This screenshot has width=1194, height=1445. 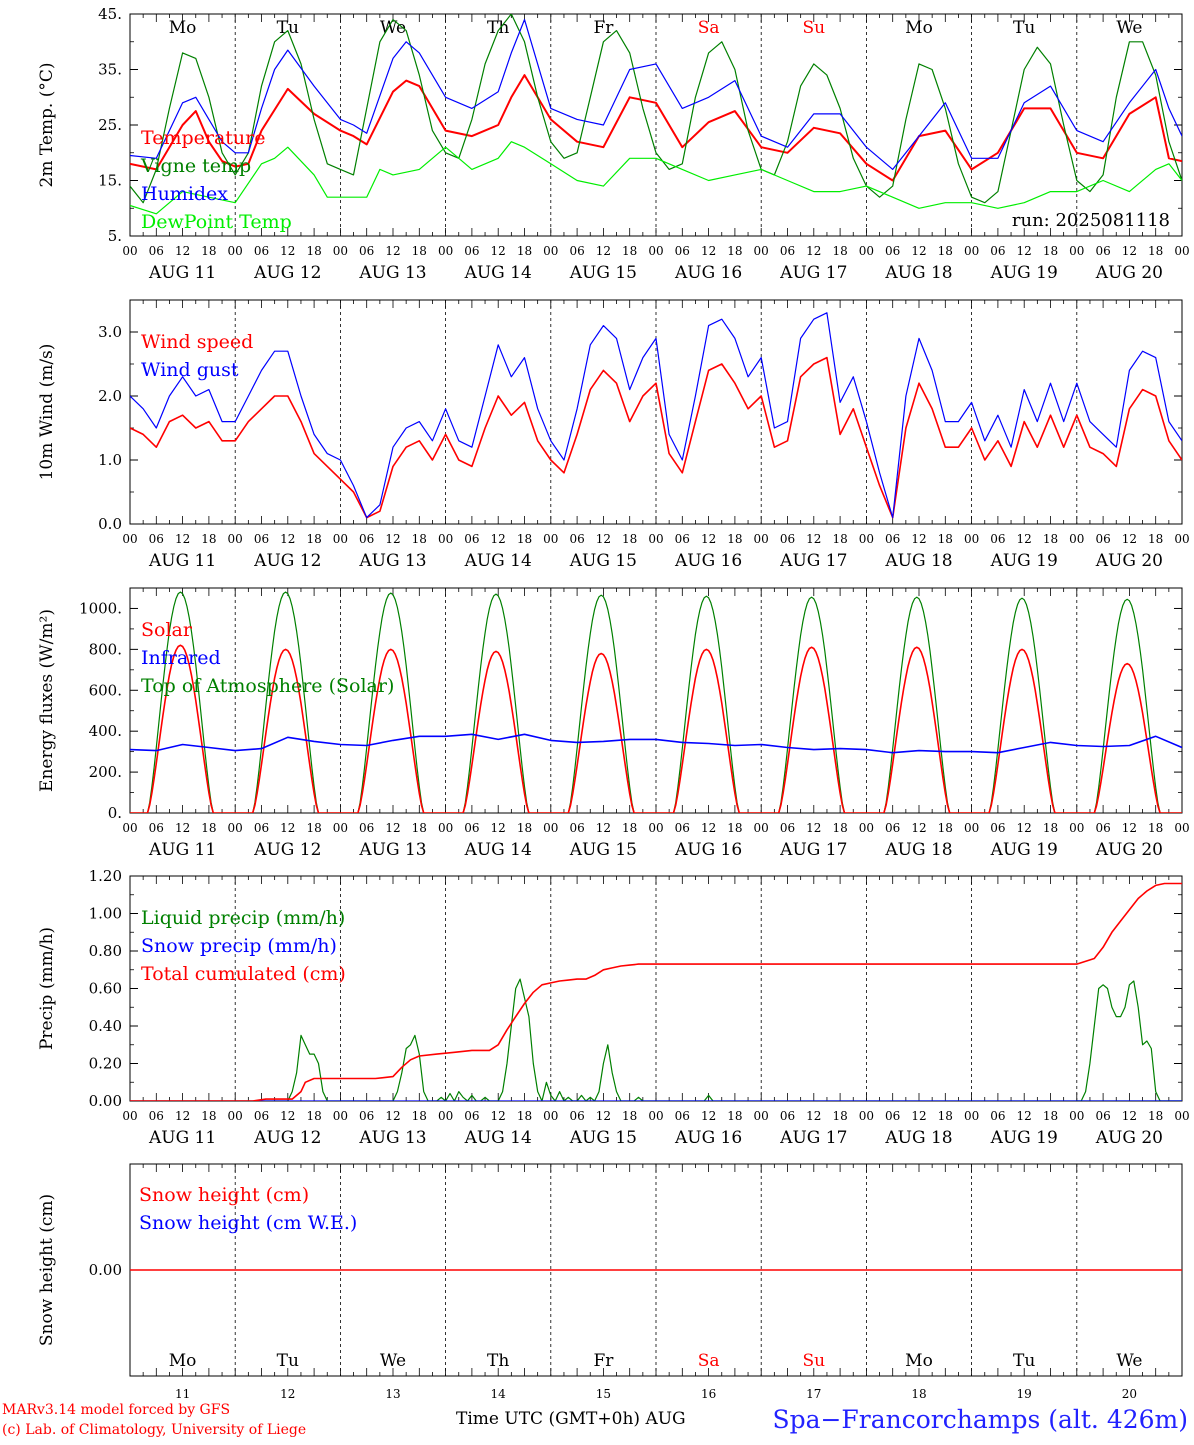 What do you see at coordinates (110, 396) in the screenshot?
I see `y-tick-label: 2.0` at bounding box center [110, 396].